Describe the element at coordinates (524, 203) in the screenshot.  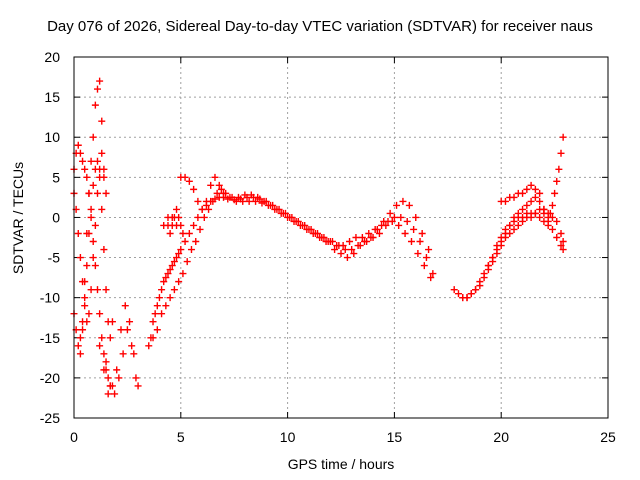
I see `series-track-n` at that location.